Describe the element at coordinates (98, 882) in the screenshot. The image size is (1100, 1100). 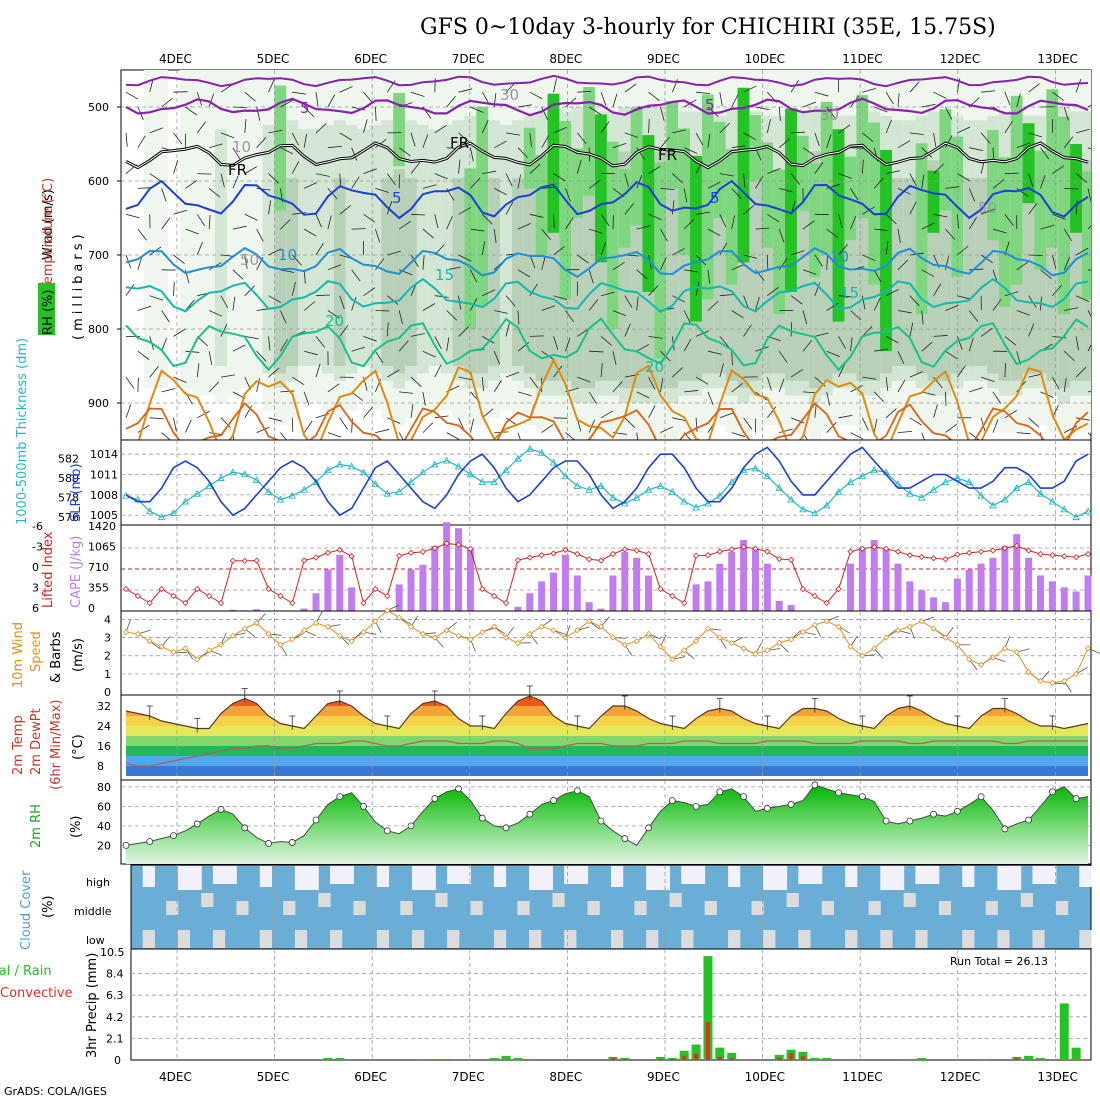
I see `cloud-level-label: high` at that location.